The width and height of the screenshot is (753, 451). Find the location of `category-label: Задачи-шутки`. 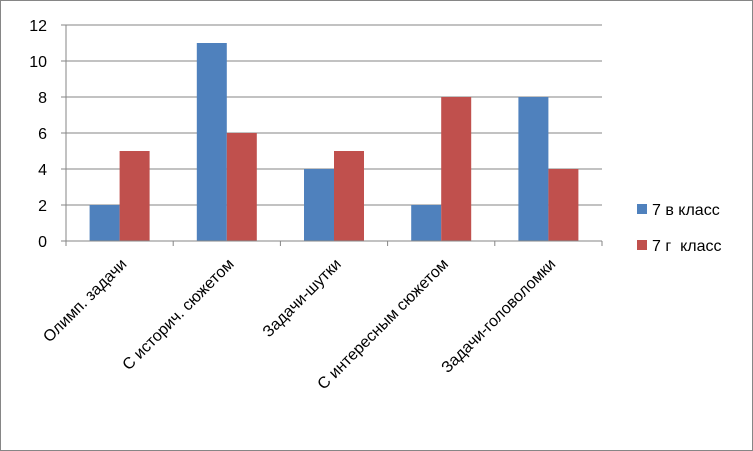

category-label: Задачи-шутки is located at coordinates (302, 298).